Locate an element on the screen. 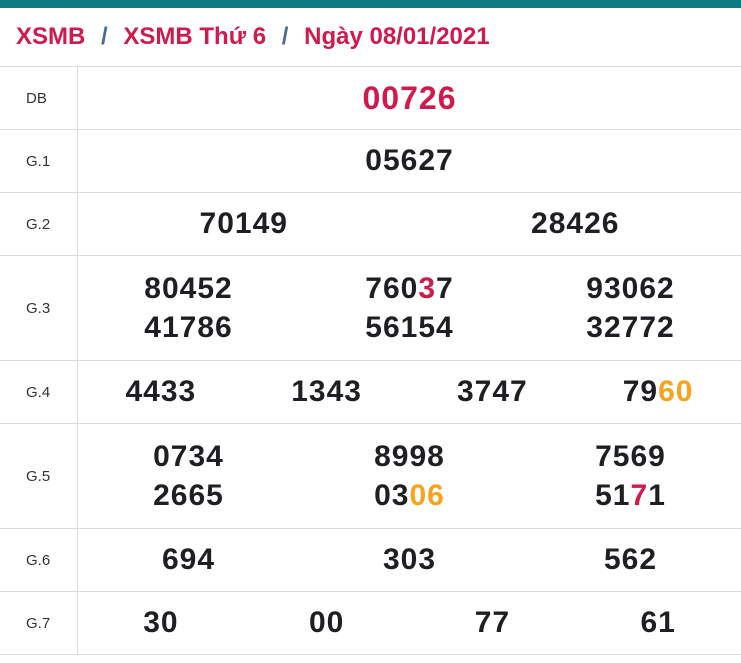 The image size is (741, 663). prize-value-line: 80452 76037 93062 is located at coordinates (409, 288).